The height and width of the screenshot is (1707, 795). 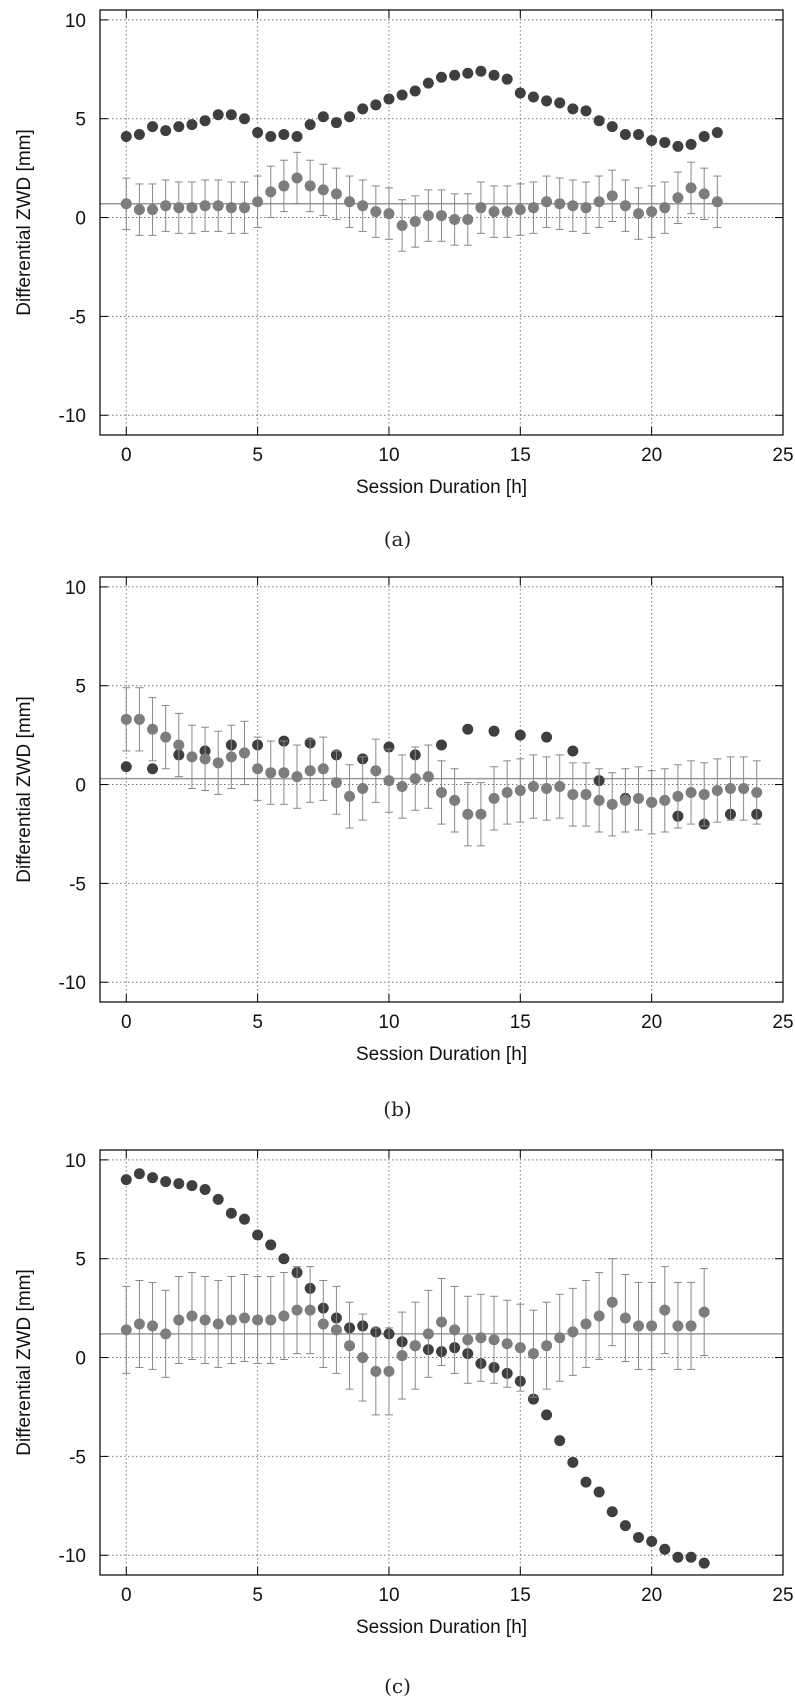 I want to click on y-tick-label: -10, so click(x=72, y=1556).